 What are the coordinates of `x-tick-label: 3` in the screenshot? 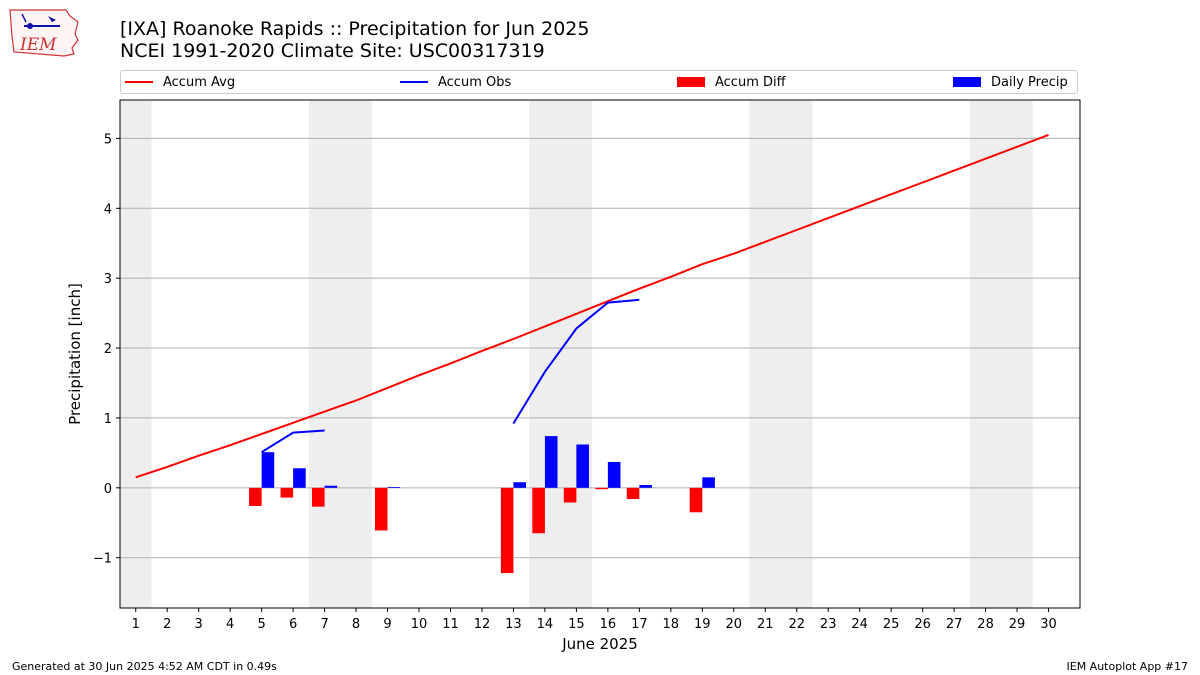 It's located at (199, 624).